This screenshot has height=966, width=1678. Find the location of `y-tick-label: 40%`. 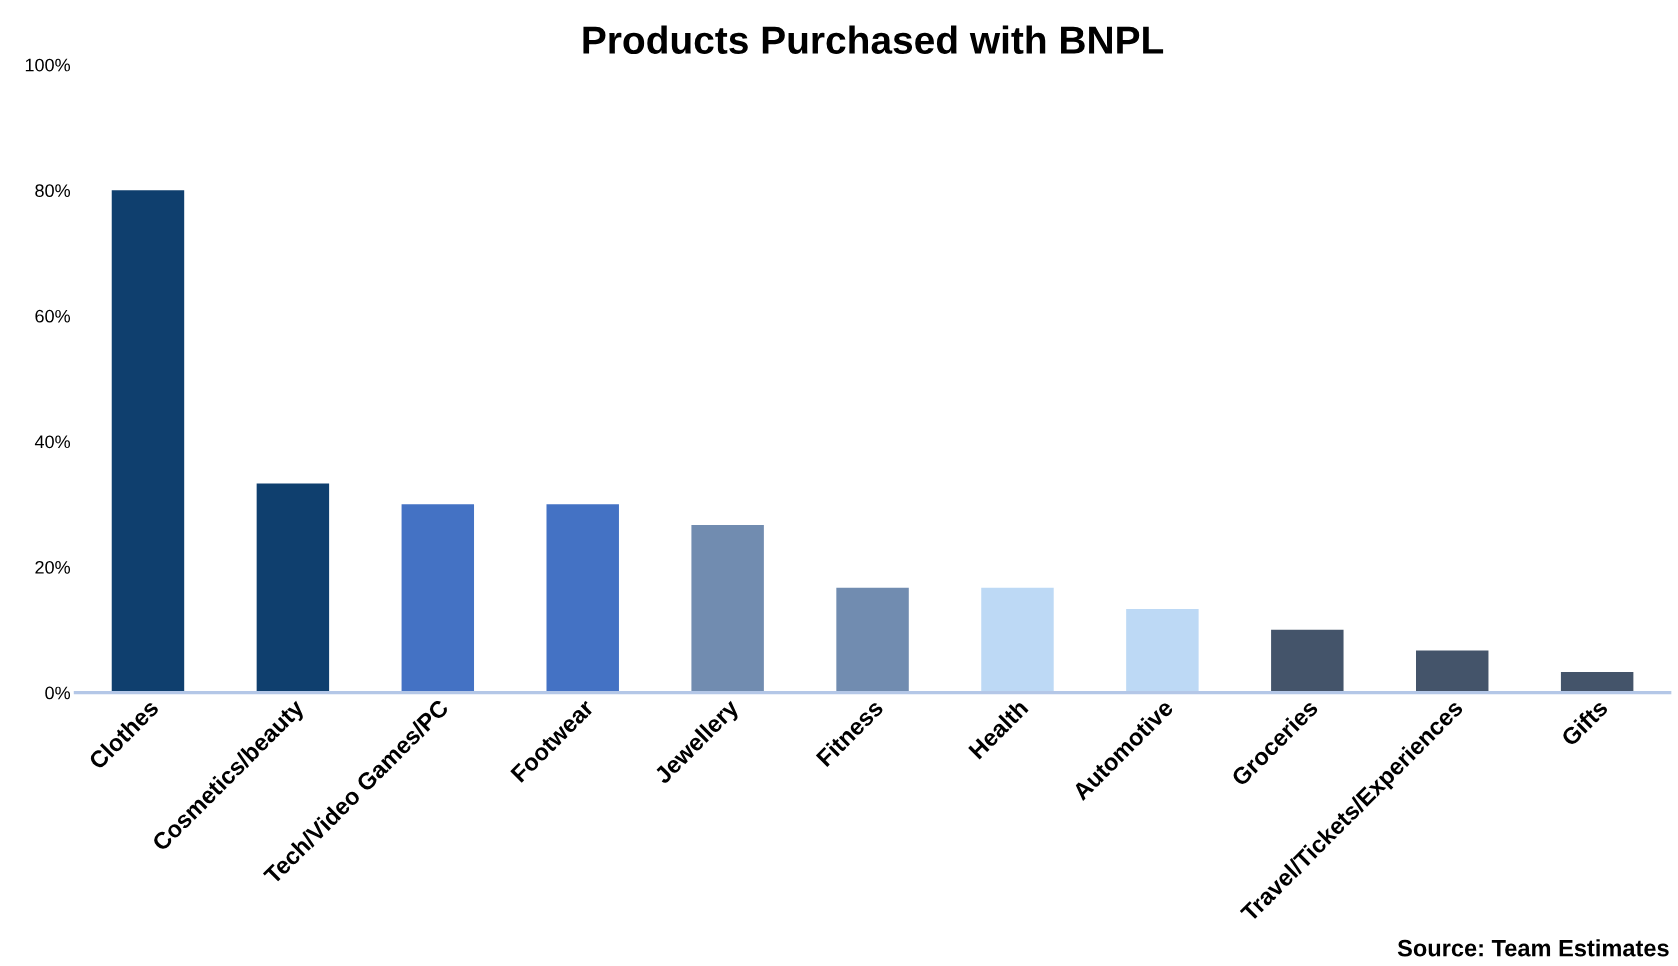

y-tick-label: 40% is located at coordinates (52, 442).